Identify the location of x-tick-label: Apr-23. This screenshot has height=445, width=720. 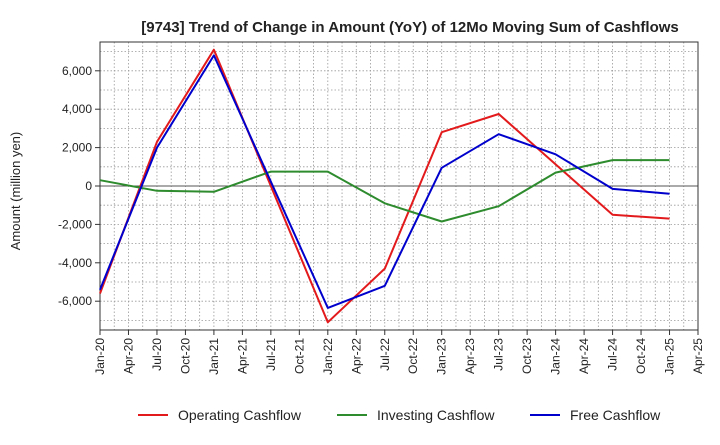
(470, 356).